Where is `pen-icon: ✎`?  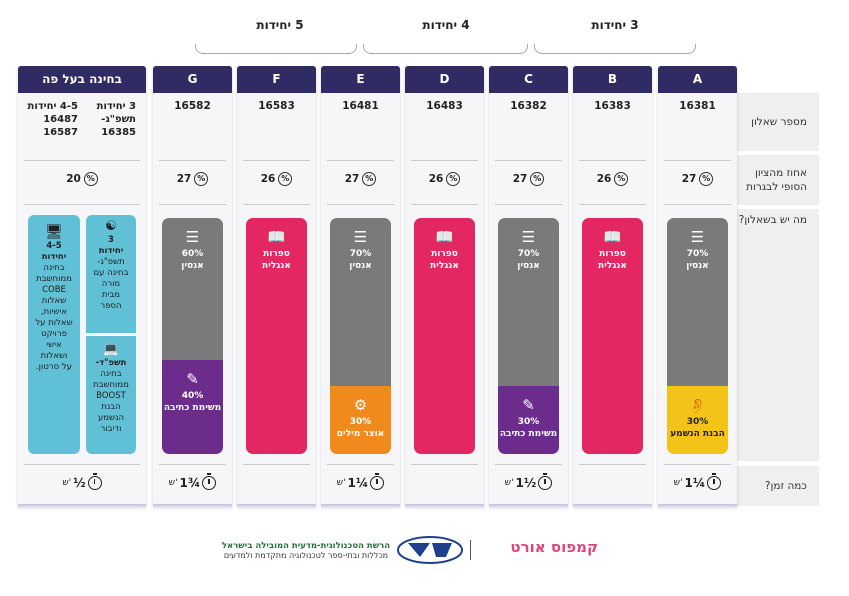 pen-icon: ✎ is located at coordinates (192, 379).